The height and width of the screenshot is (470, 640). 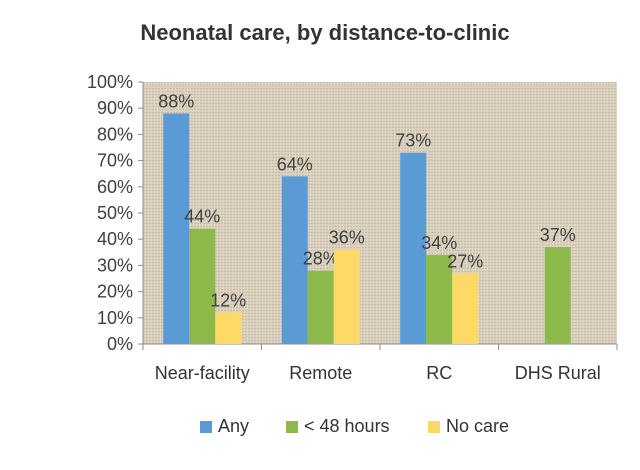 I want to click on y-tick-label: 70%, so click(x=115, y=161).